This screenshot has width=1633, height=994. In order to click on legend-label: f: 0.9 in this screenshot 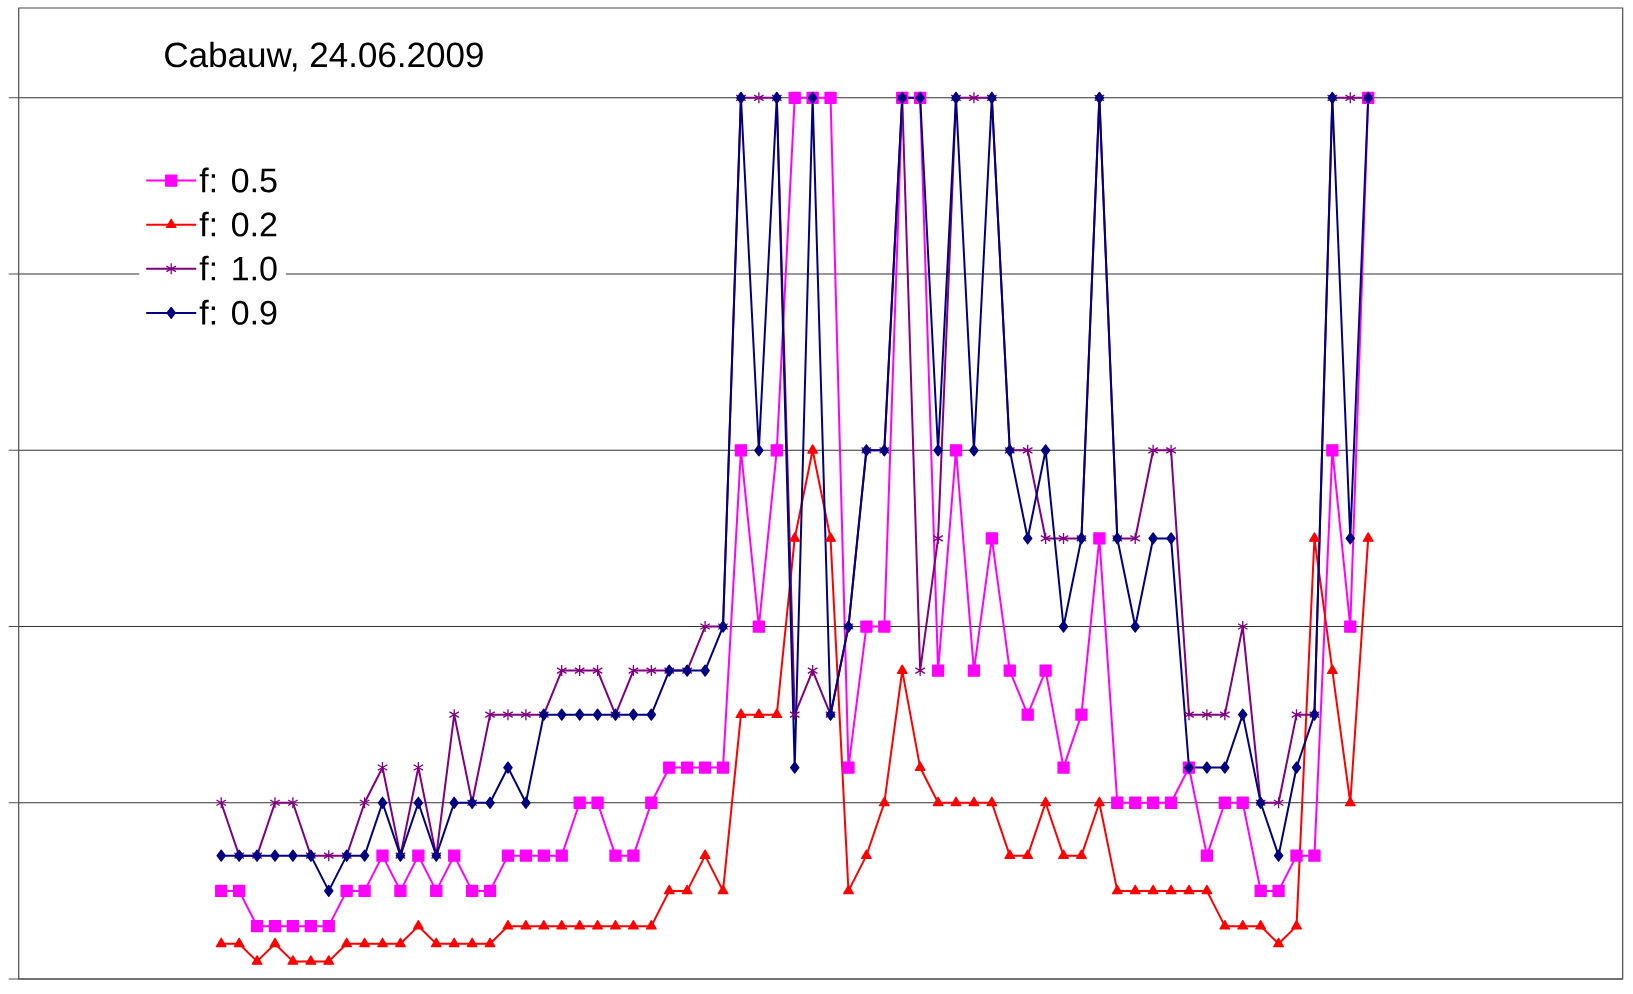, I will do `click(238, 312)`.